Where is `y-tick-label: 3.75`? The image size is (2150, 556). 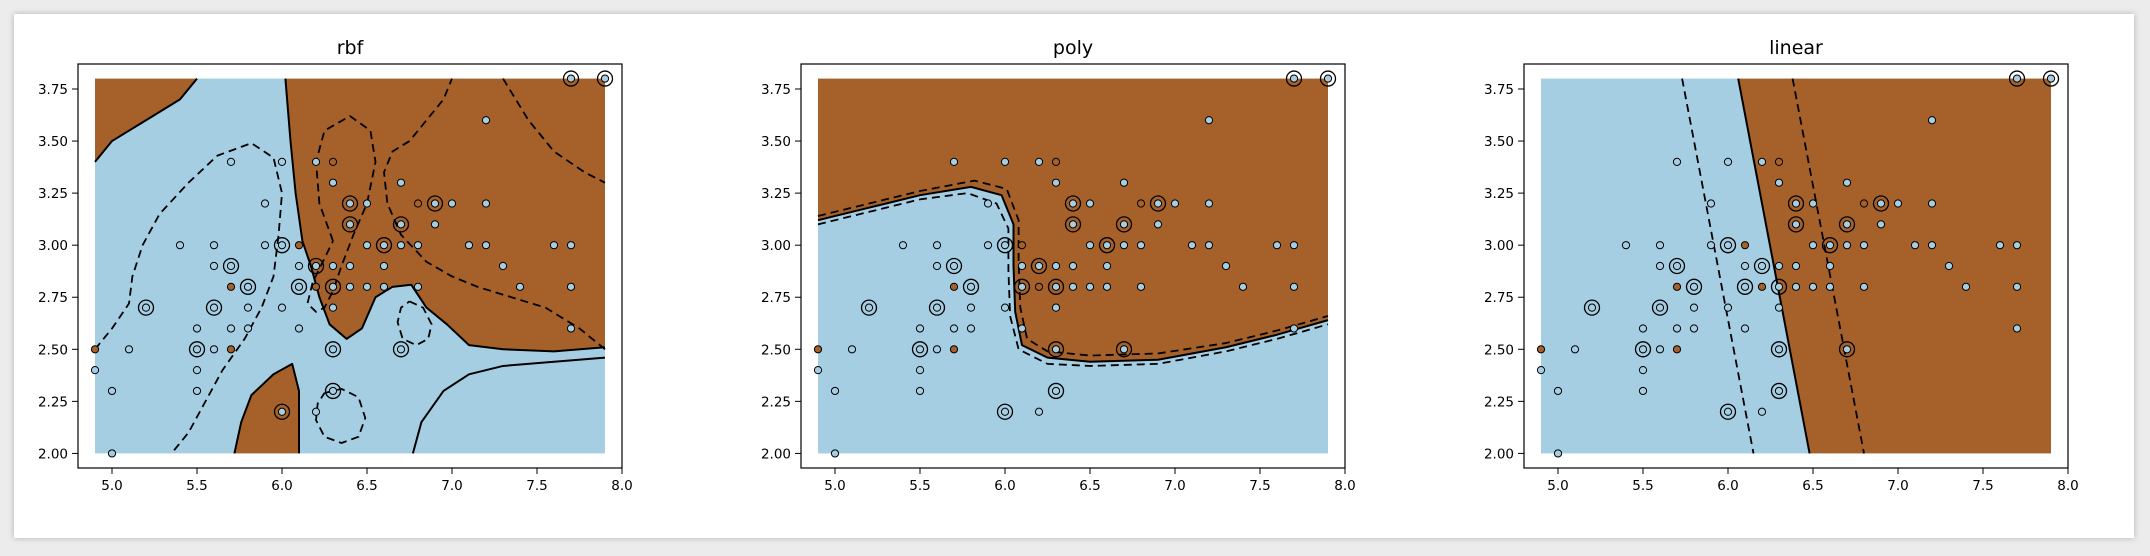
y-tick-label: 3.75 is located at coordinates (53, 90).